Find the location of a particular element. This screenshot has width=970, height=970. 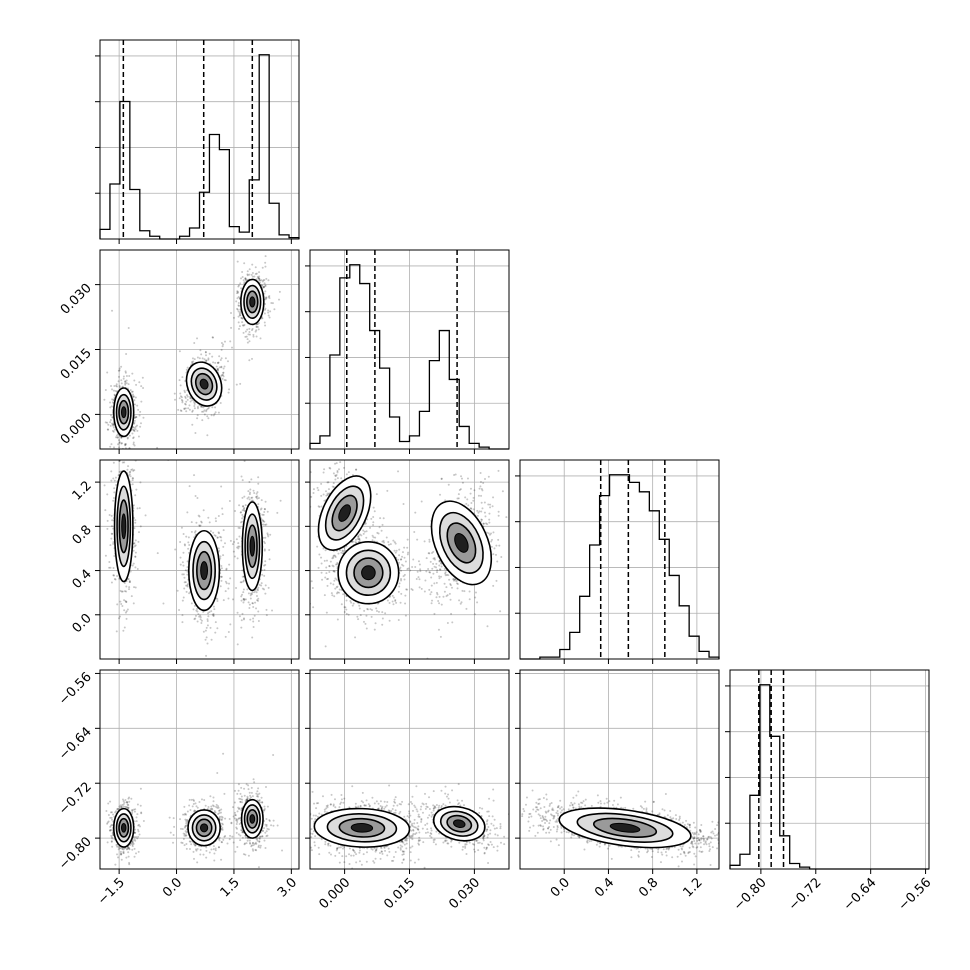

panel-frame is located at coordinates (619, 559).